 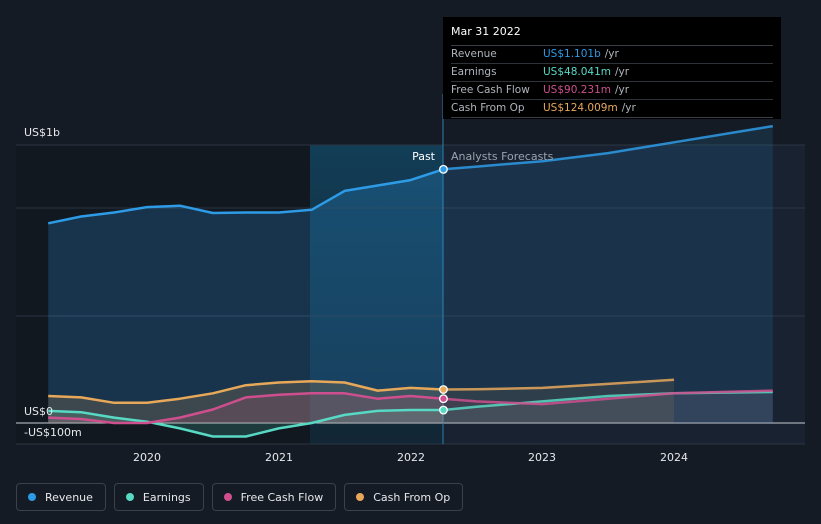 What do you see at coordinates (577, 90) in the screenshot?
I see `tooltip-value: US$90.231m` at bounding box center [577, 90].